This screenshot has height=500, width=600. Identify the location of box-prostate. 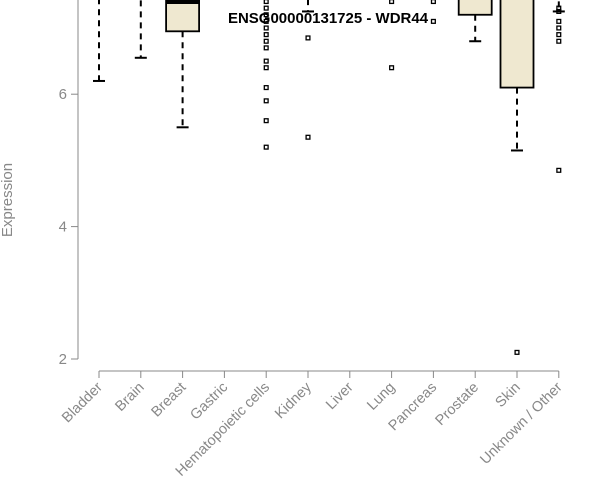
(475, 21).